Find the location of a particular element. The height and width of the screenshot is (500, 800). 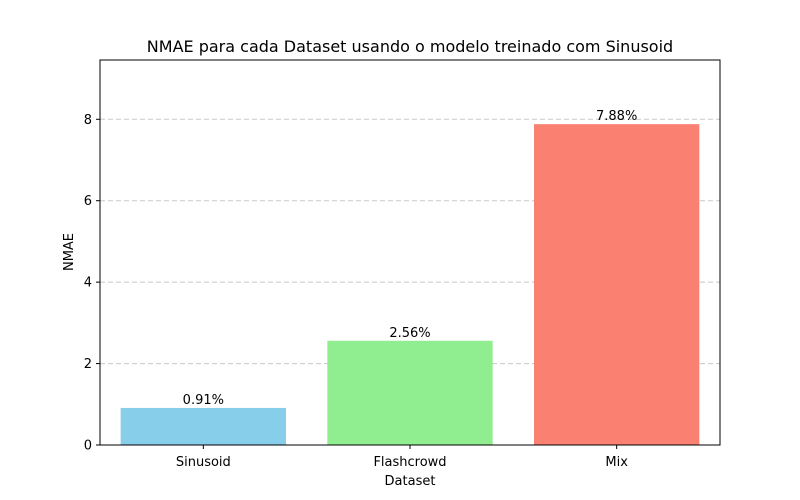

y-tick-label: 6 is located at coordinates (88, 201).